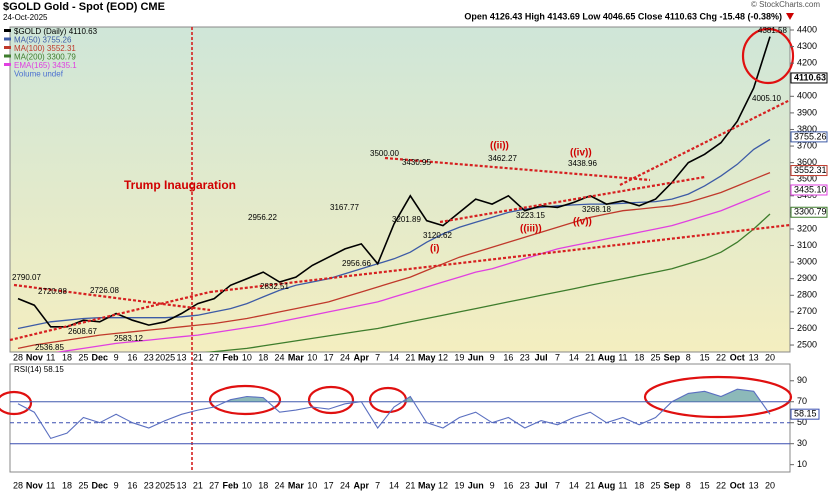  Describe the element at coordinates (214, 357) in the screenshot. I see `x-tick-label: 27` at that location.